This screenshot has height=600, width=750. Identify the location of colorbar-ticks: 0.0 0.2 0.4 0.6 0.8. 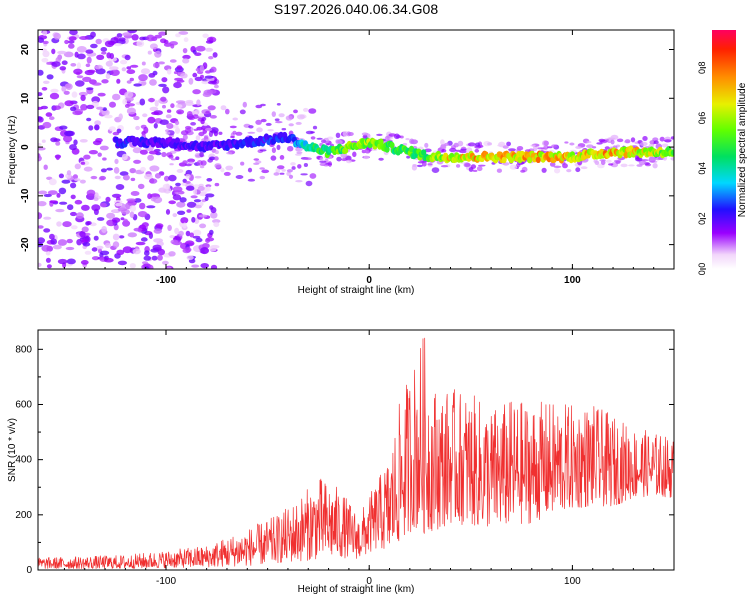
(702, 168).